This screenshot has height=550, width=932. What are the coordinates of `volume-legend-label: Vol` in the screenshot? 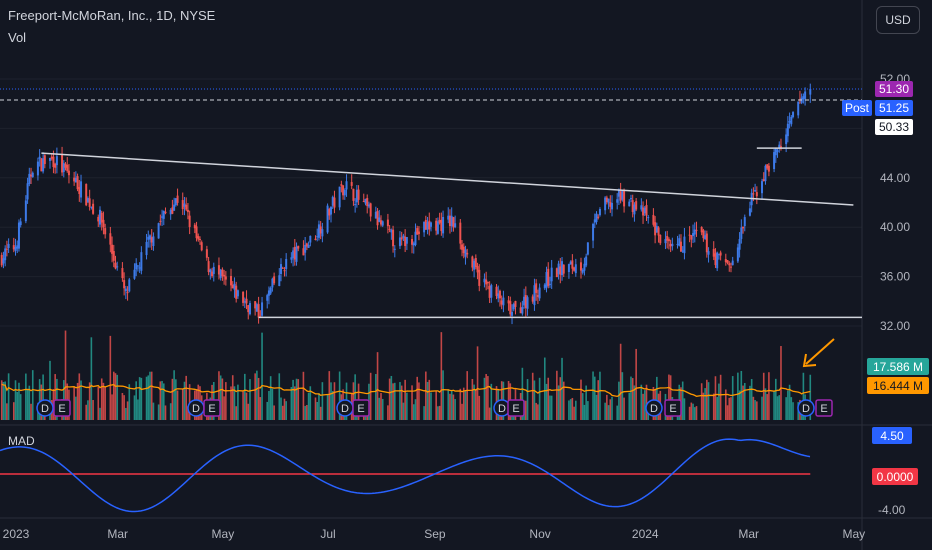 It's located at (17, 37).